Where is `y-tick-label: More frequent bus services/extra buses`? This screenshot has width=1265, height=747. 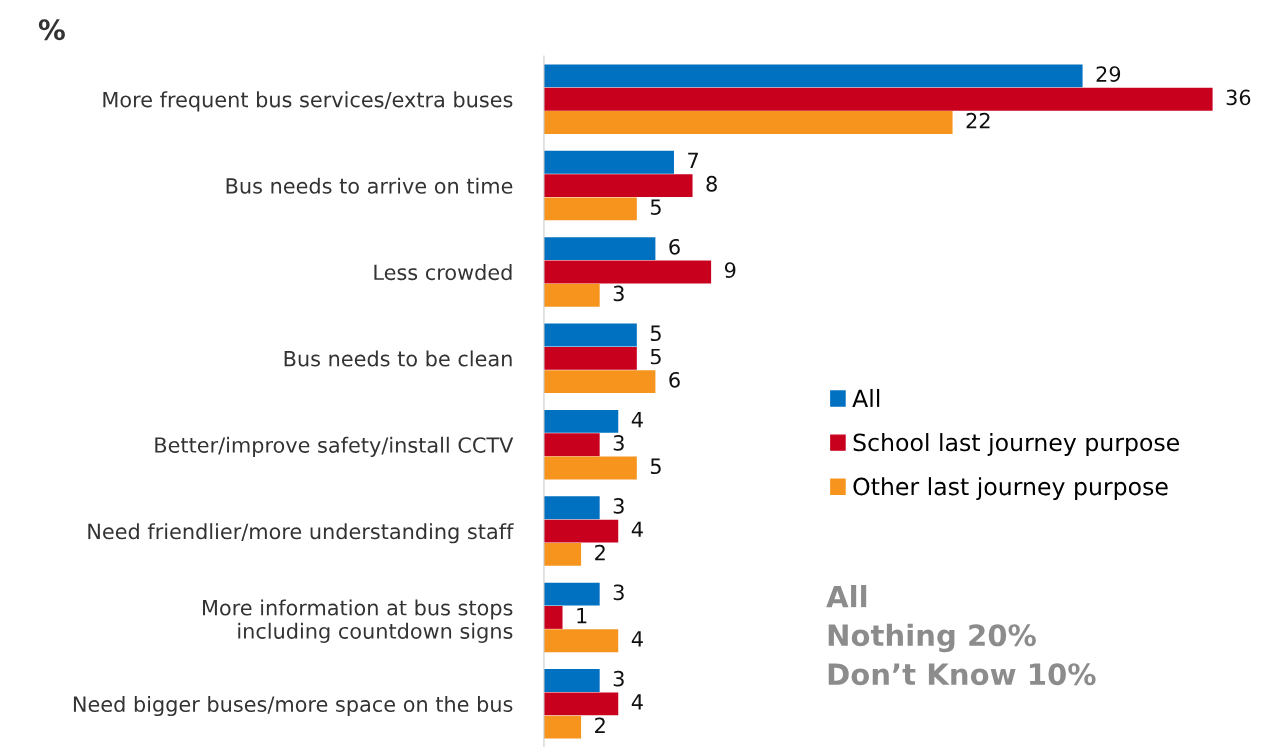 y-tick-label: More frequent bus services/extra buses is located at coordinates (308, 101).